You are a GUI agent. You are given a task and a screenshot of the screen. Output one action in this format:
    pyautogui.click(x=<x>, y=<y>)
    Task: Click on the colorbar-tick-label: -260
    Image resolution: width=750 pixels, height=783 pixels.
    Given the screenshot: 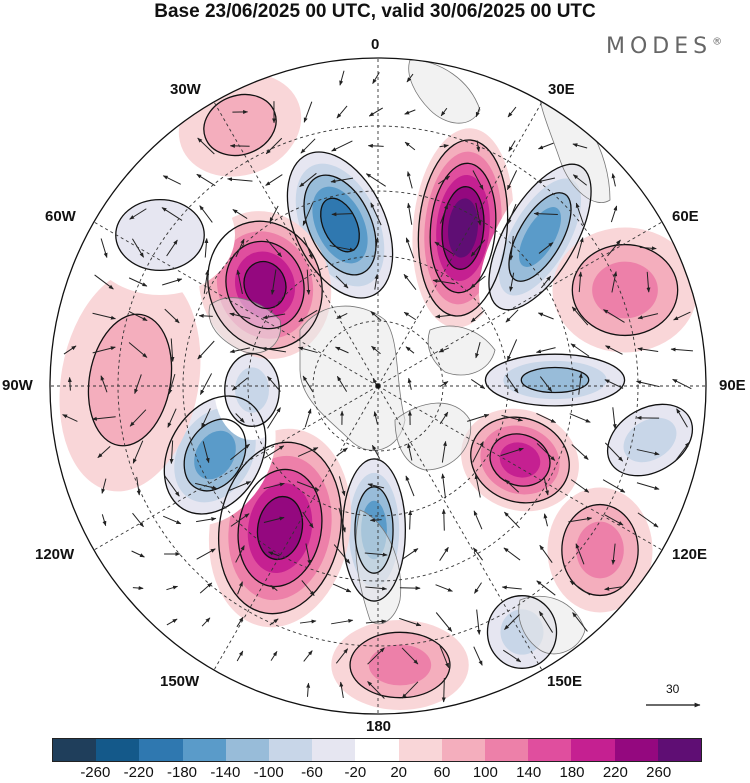 What is the action you would take?
    pyautogui.click(x=95, y=772)
    